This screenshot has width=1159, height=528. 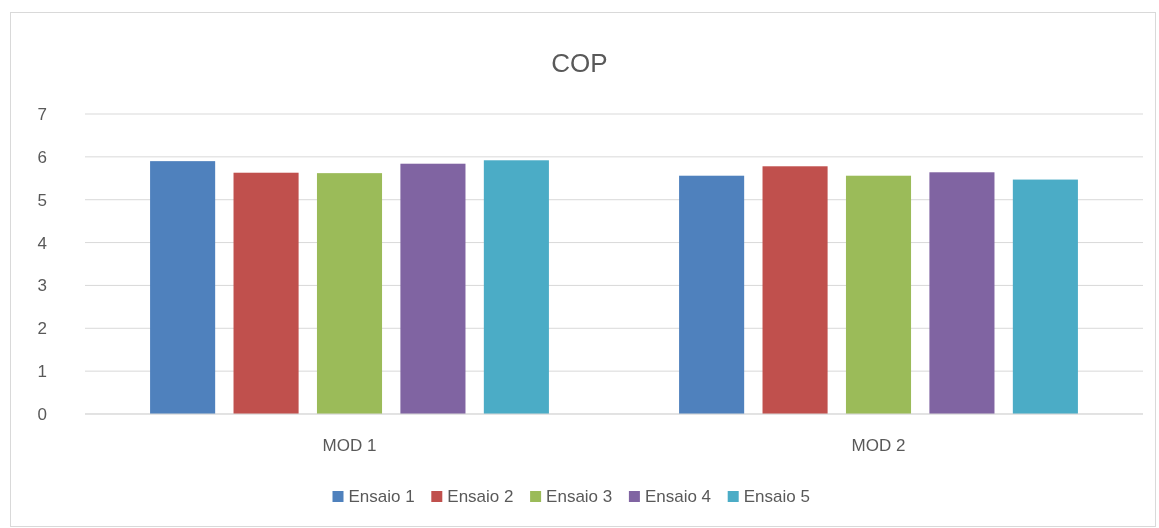 I want to click on y-tick-label: 0, so click(x=42, y=414).